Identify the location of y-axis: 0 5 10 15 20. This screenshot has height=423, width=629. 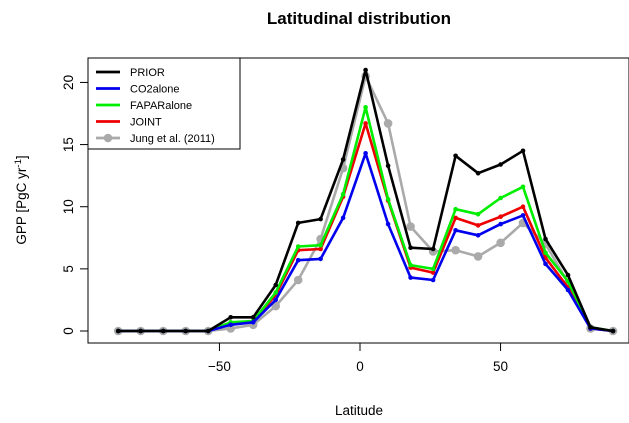
(75, 205).